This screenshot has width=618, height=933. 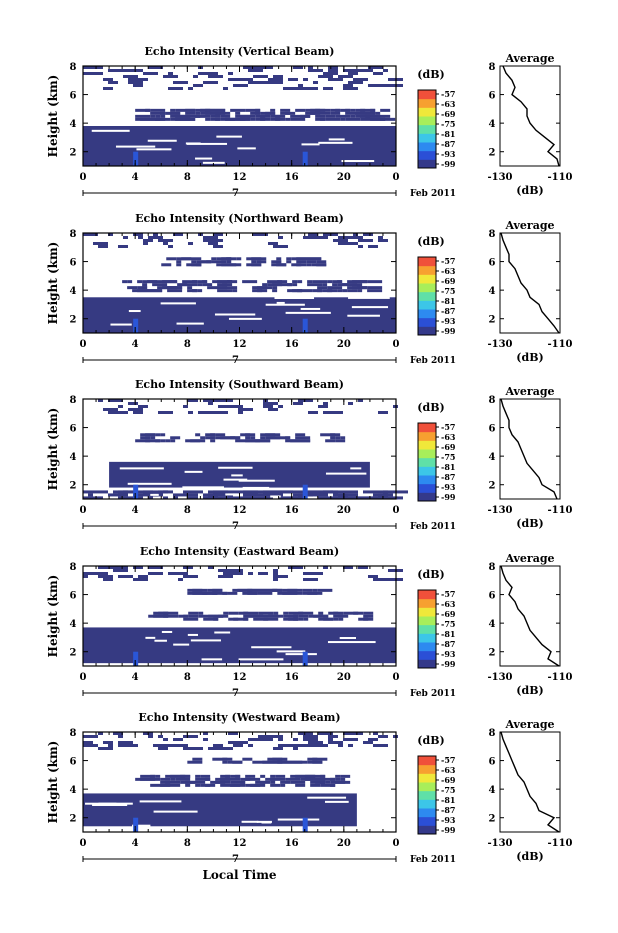 What do you see at coordinates (433, 527) in the screenshot?
I see `date-label: Feb 2011` at bounding box center [433, 527].